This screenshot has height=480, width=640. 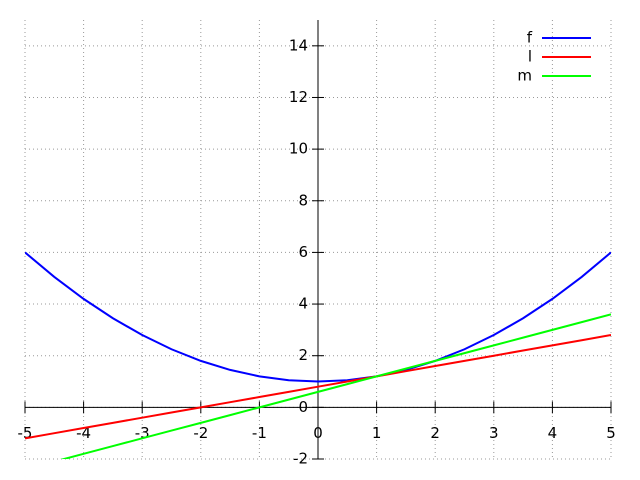 I want to click on legend-label: f, so click(x=530, y=38).